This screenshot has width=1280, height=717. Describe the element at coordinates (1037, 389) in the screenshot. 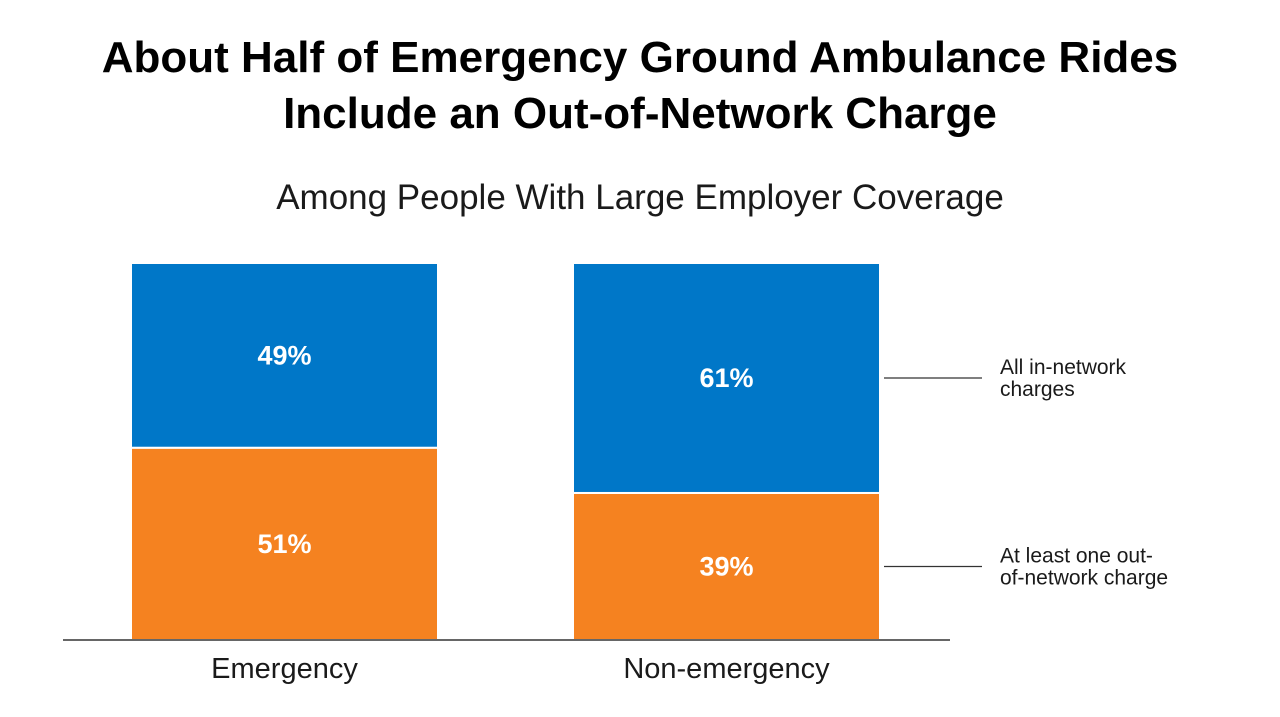

I see `legend-label-1-line-1: charges` at that location.